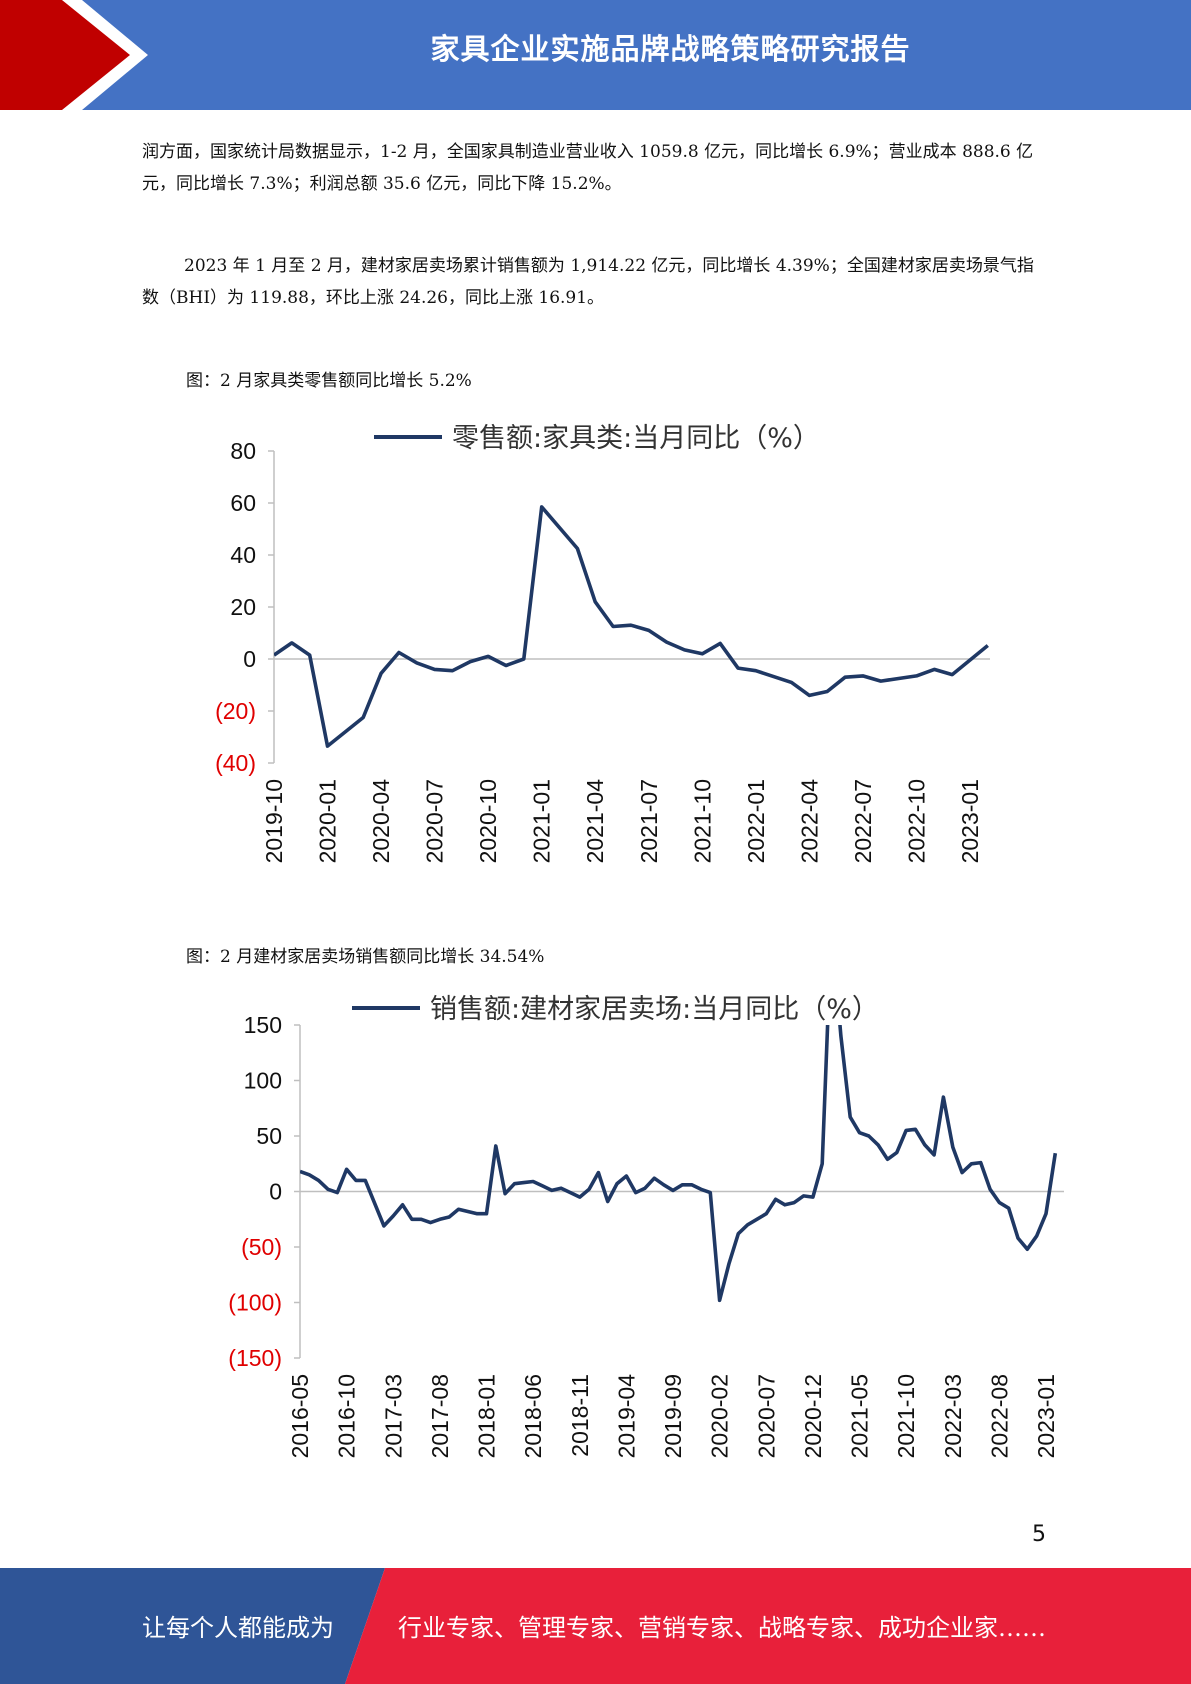  Describe the element at coordinates (435, 821) in the screenshot. I see `chart1-x-tick-label: 2020-07` at that location.